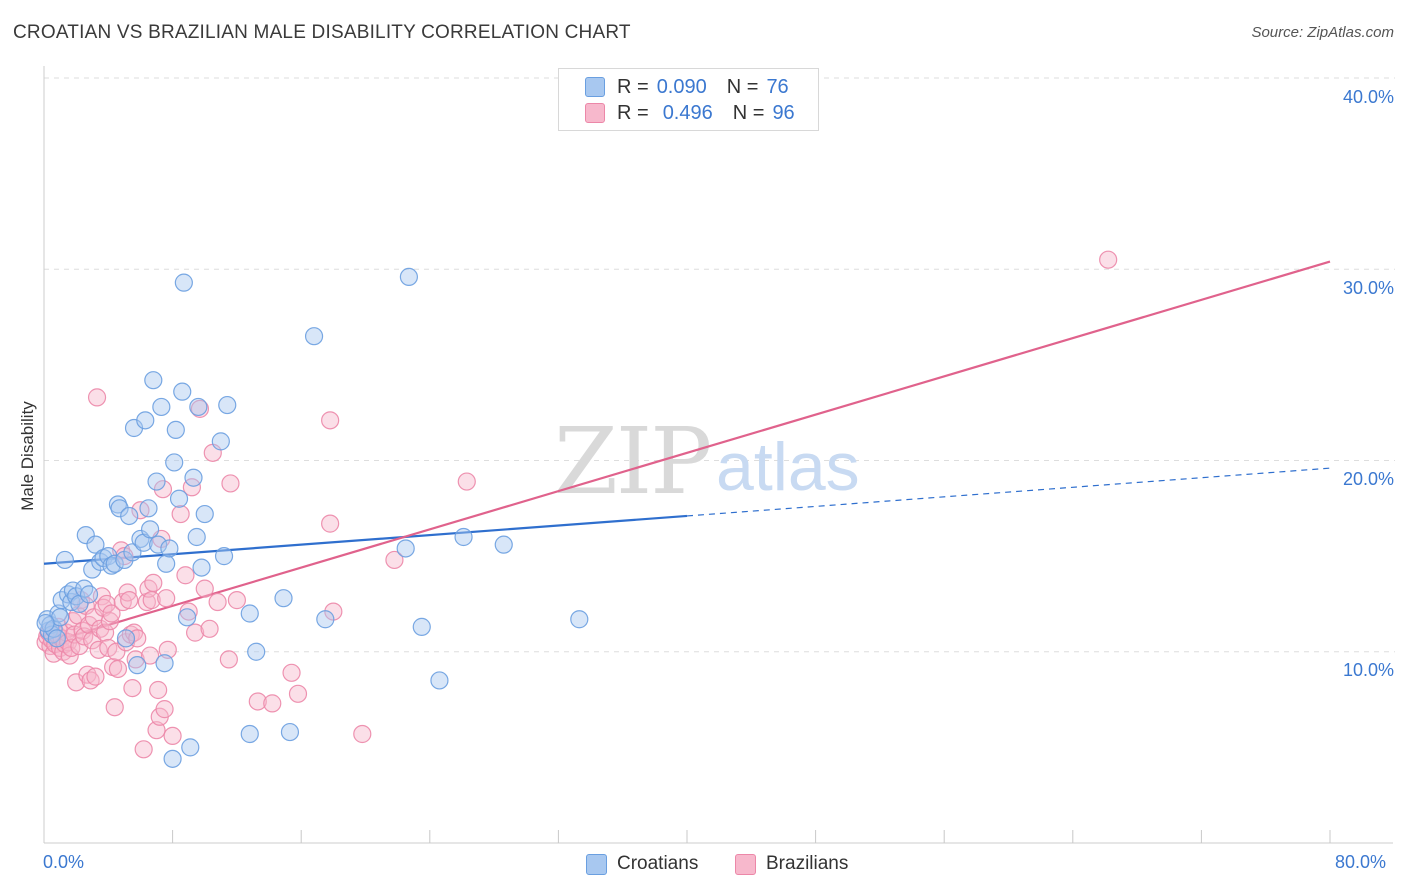 The width and height of the screenshot is (1406, 892). I want to click on y-axis-label: Male Disability, so click(27, 456).